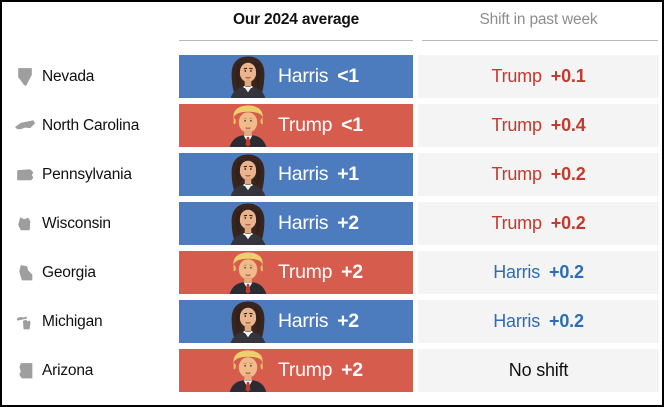  I want to click on no-shift-label: No shift, so click(538, 370).